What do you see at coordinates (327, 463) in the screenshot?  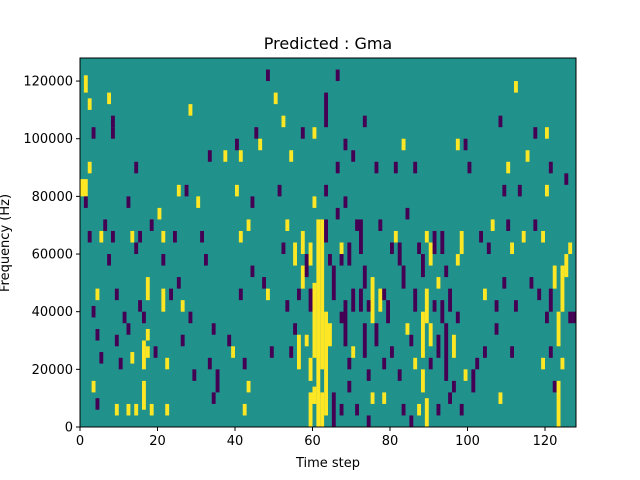 I see `x-axis-label: Time step` at bounding box center [327, 463].